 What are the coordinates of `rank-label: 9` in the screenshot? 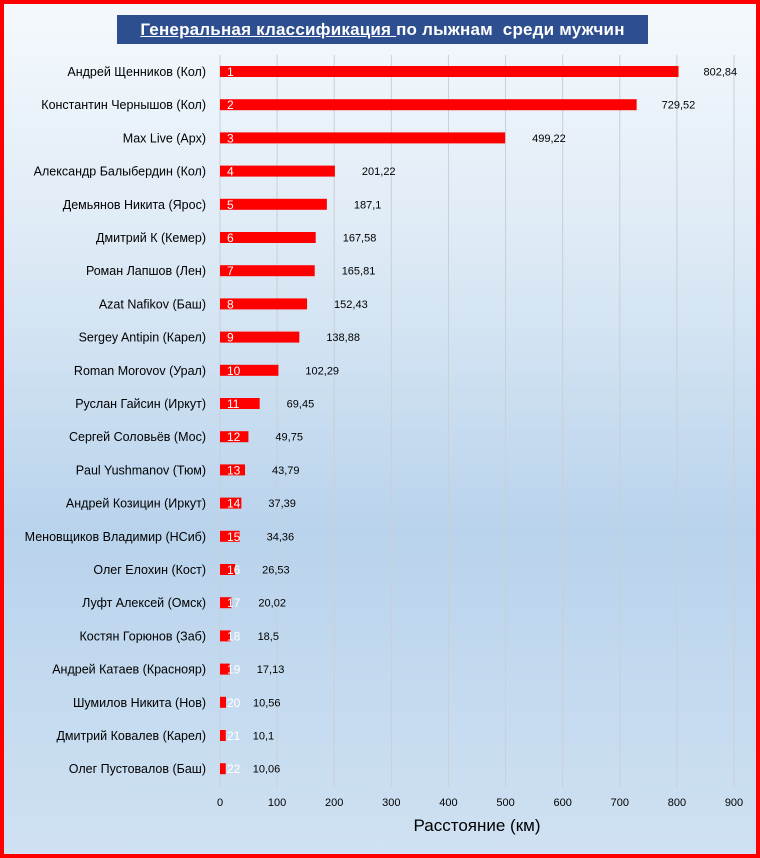 It's located at (230, 338).